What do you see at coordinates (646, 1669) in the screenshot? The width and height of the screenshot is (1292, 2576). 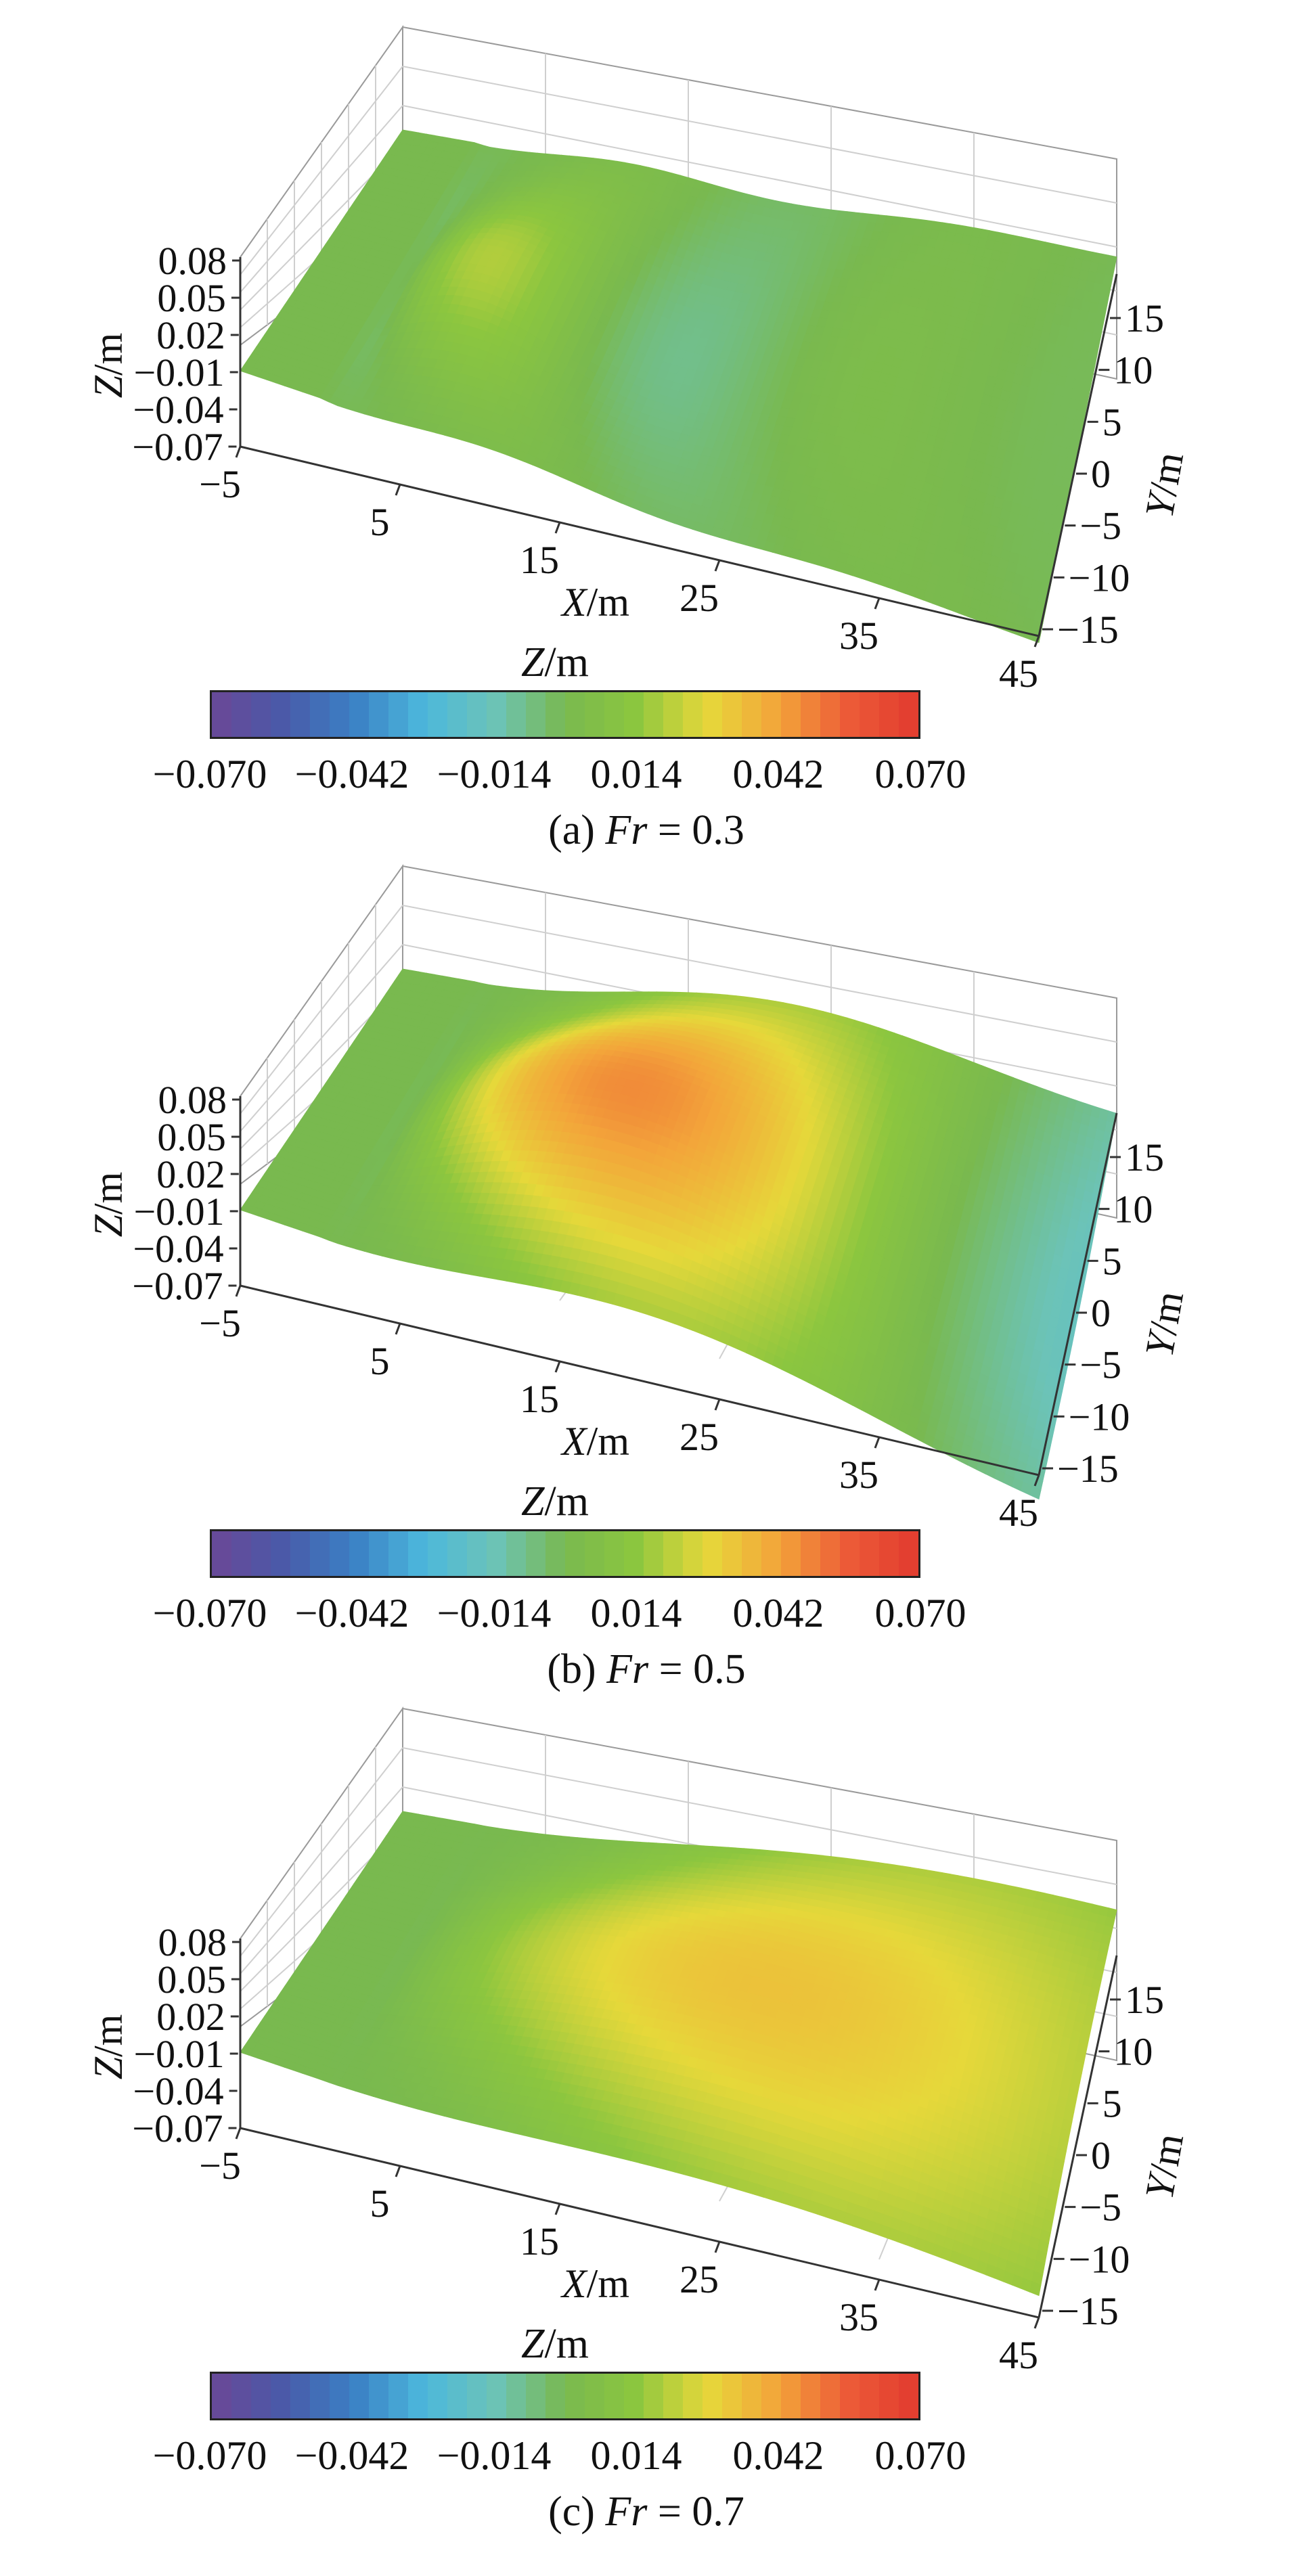 I see `panel-caption: (b) Fr = 0.5` at bounding box center [646, 1669].